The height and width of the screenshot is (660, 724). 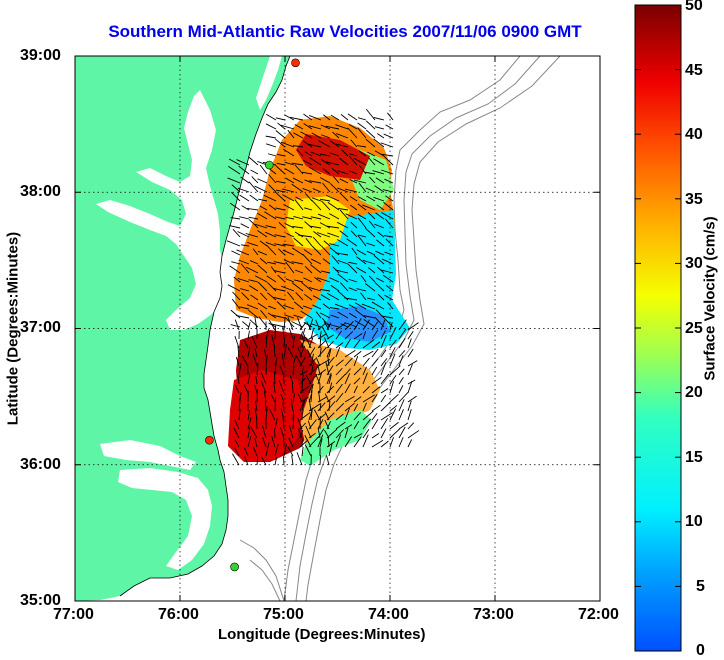 I want to click on colorbar-tick: 25, so click(x=694, y=329).